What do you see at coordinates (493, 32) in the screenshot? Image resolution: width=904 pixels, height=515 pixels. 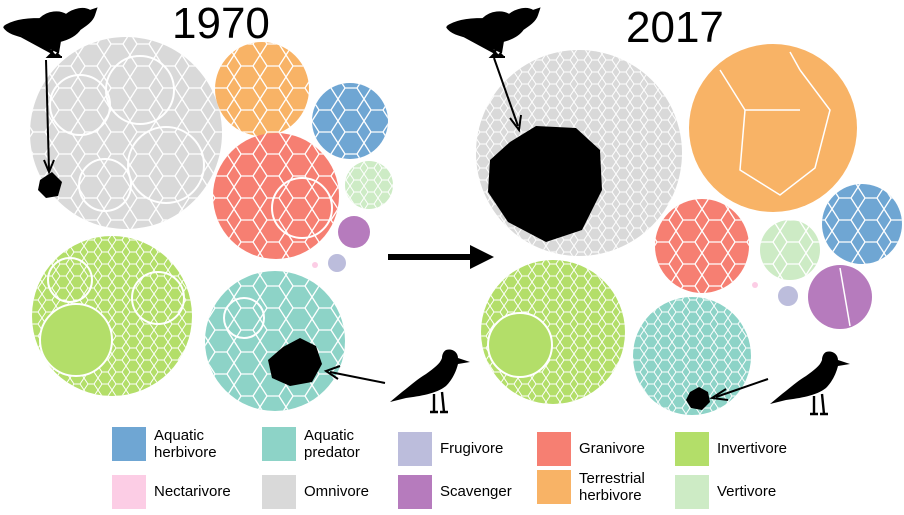 I see `peacock-silhouette-icon` at bounding box center [493, 32].